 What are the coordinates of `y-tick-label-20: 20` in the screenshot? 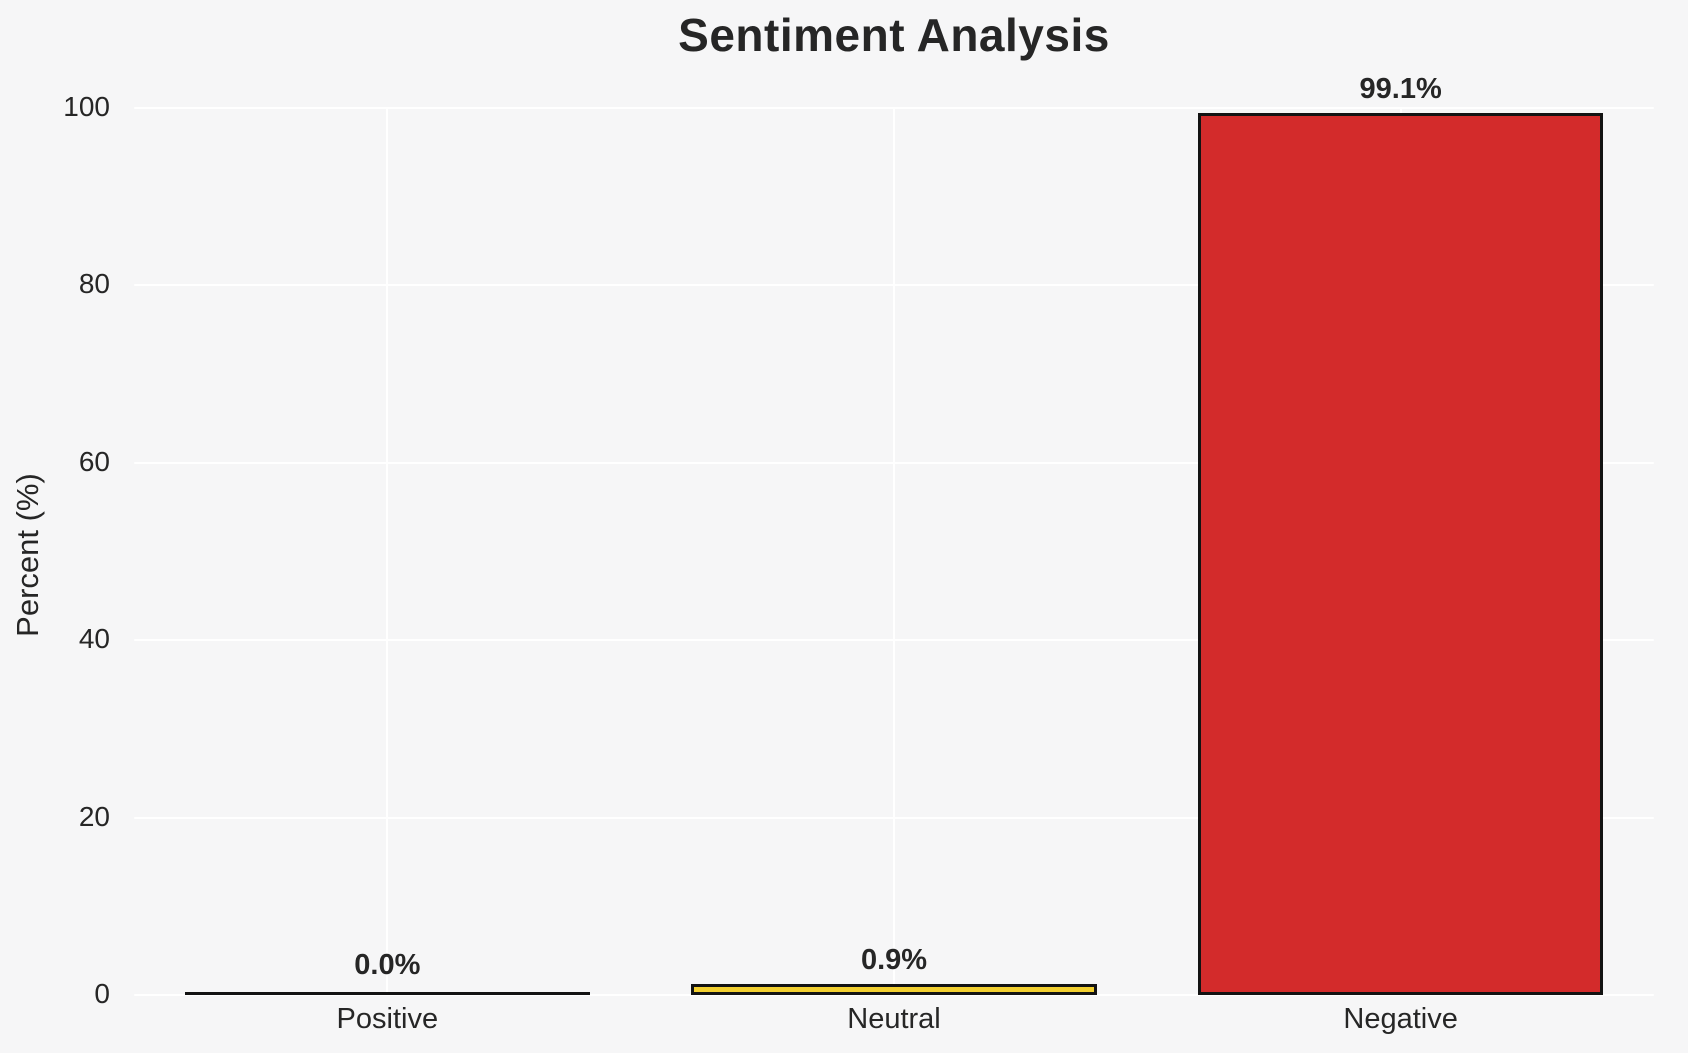 It's located at (94, 816).